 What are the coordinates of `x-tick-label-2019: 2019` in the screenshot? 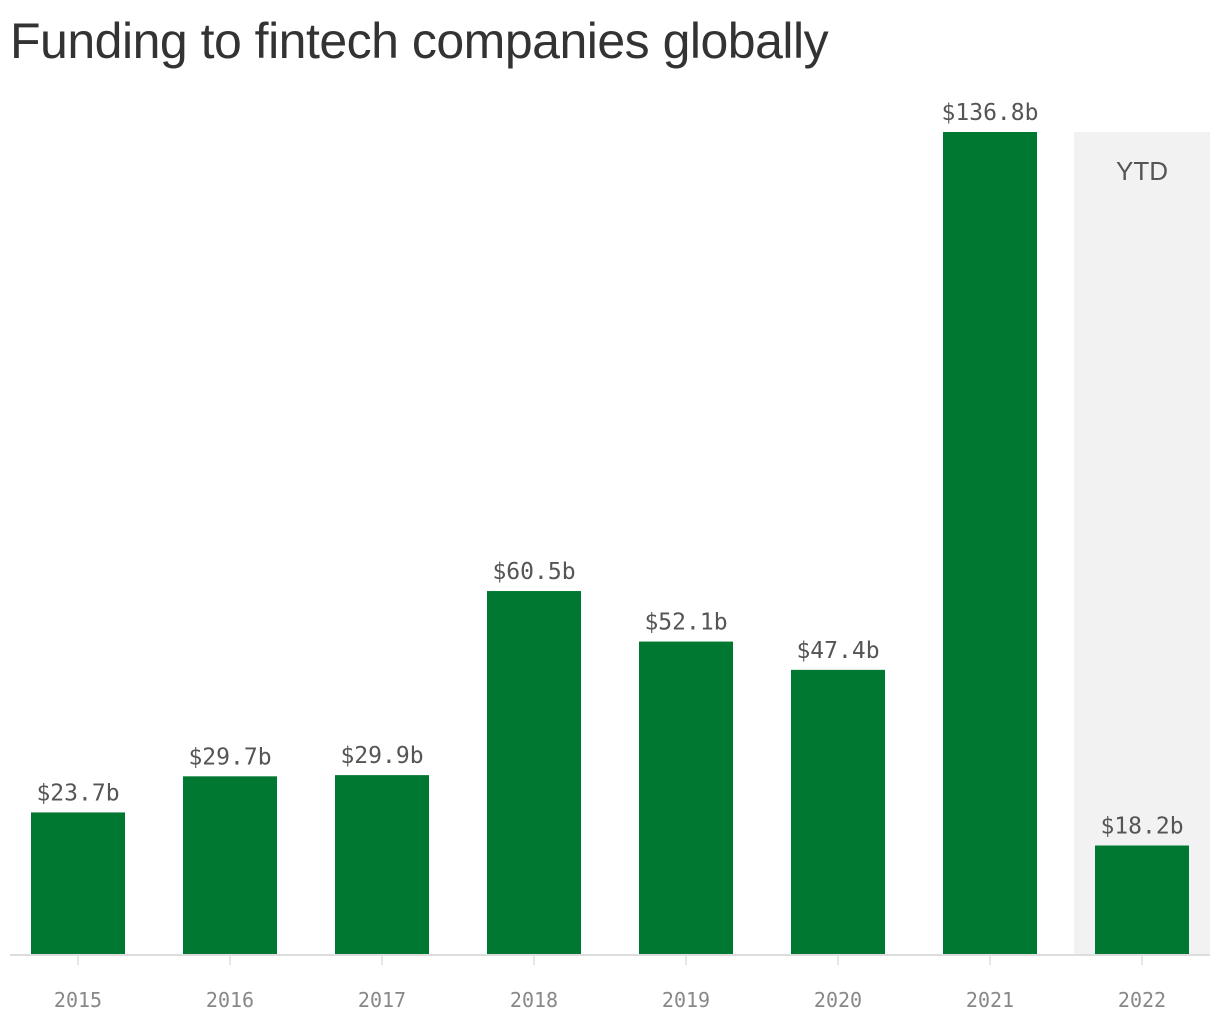 It's located at (686, 1000).